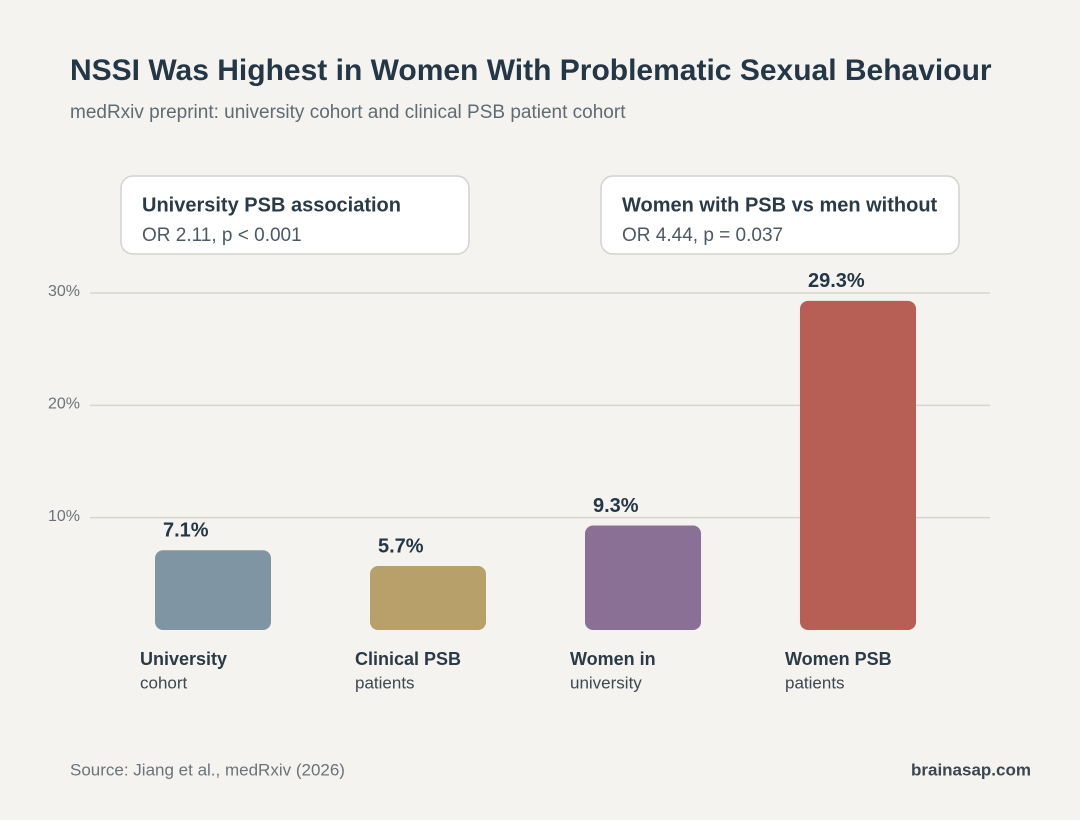 The height and width of the screenshot is (820, 1080). What do you see at coordinates (183, 659) in the screenshot?
I see `x-tick-label: University` at bounding box center [183, 659].